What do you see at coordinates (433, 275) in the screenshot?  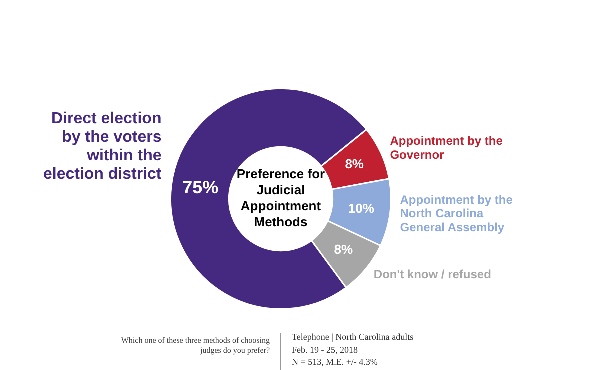 I see `slice-label: Don't know / refused` at bounding box center [433, 275].